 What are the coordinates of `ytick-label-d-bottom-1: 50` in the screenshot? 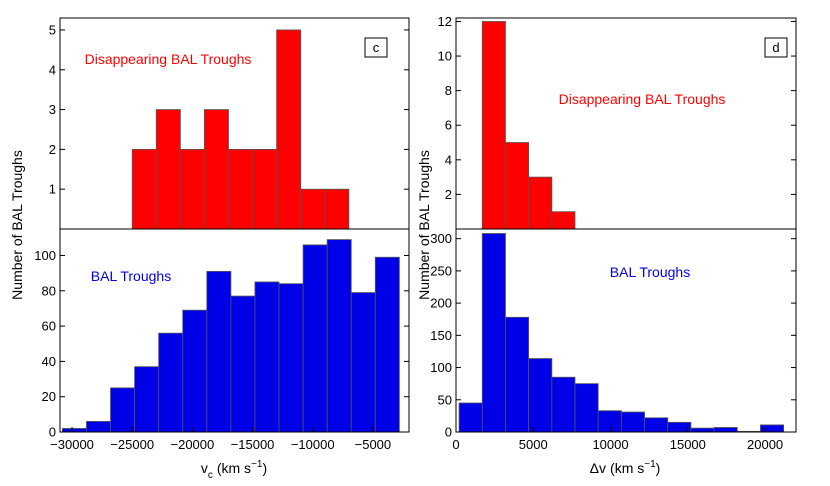 It's located at (445, 399).